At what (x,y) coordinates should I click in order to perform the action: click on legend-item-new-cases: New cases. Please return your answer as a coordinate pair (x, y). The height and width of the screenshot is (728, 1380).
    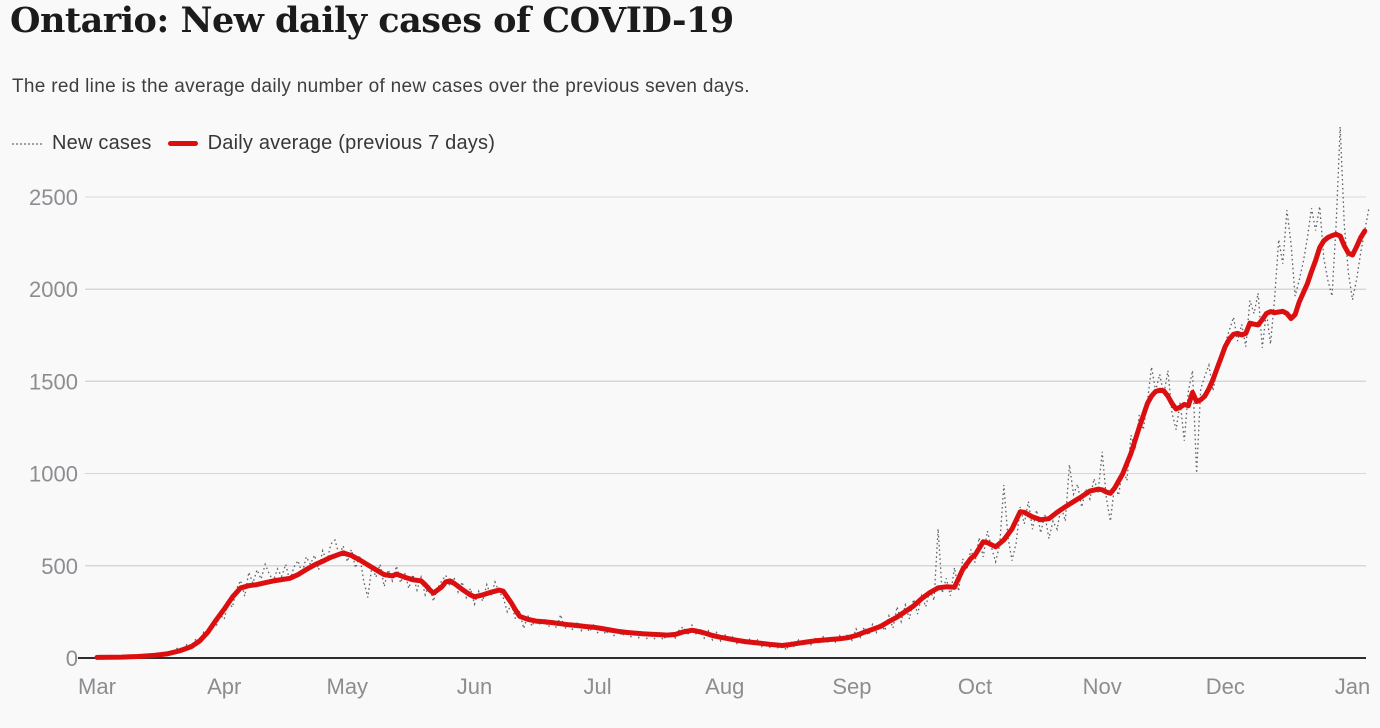
    Looking at the image, I should click on (82, 143).